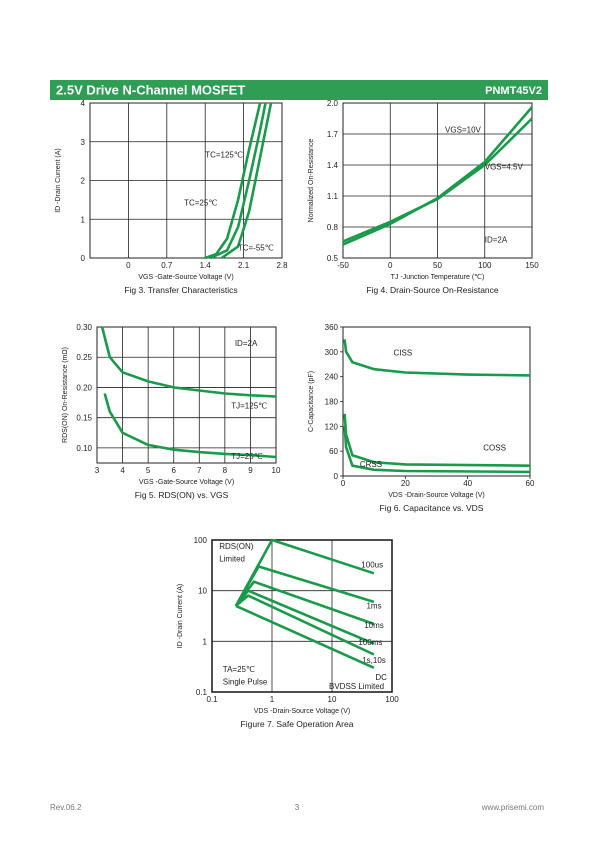 This screenshot has width=595, height=842. Describe the element at coordinates (332, 402) in the screenshot. I see `y-tick-label: 180` at that location.